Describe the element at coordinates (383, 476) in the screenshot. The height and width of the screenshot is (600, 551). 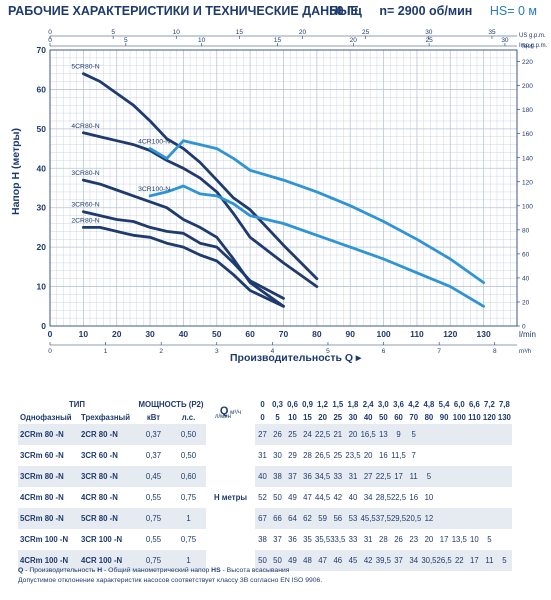
I see `head-value: 22,5` at that location.